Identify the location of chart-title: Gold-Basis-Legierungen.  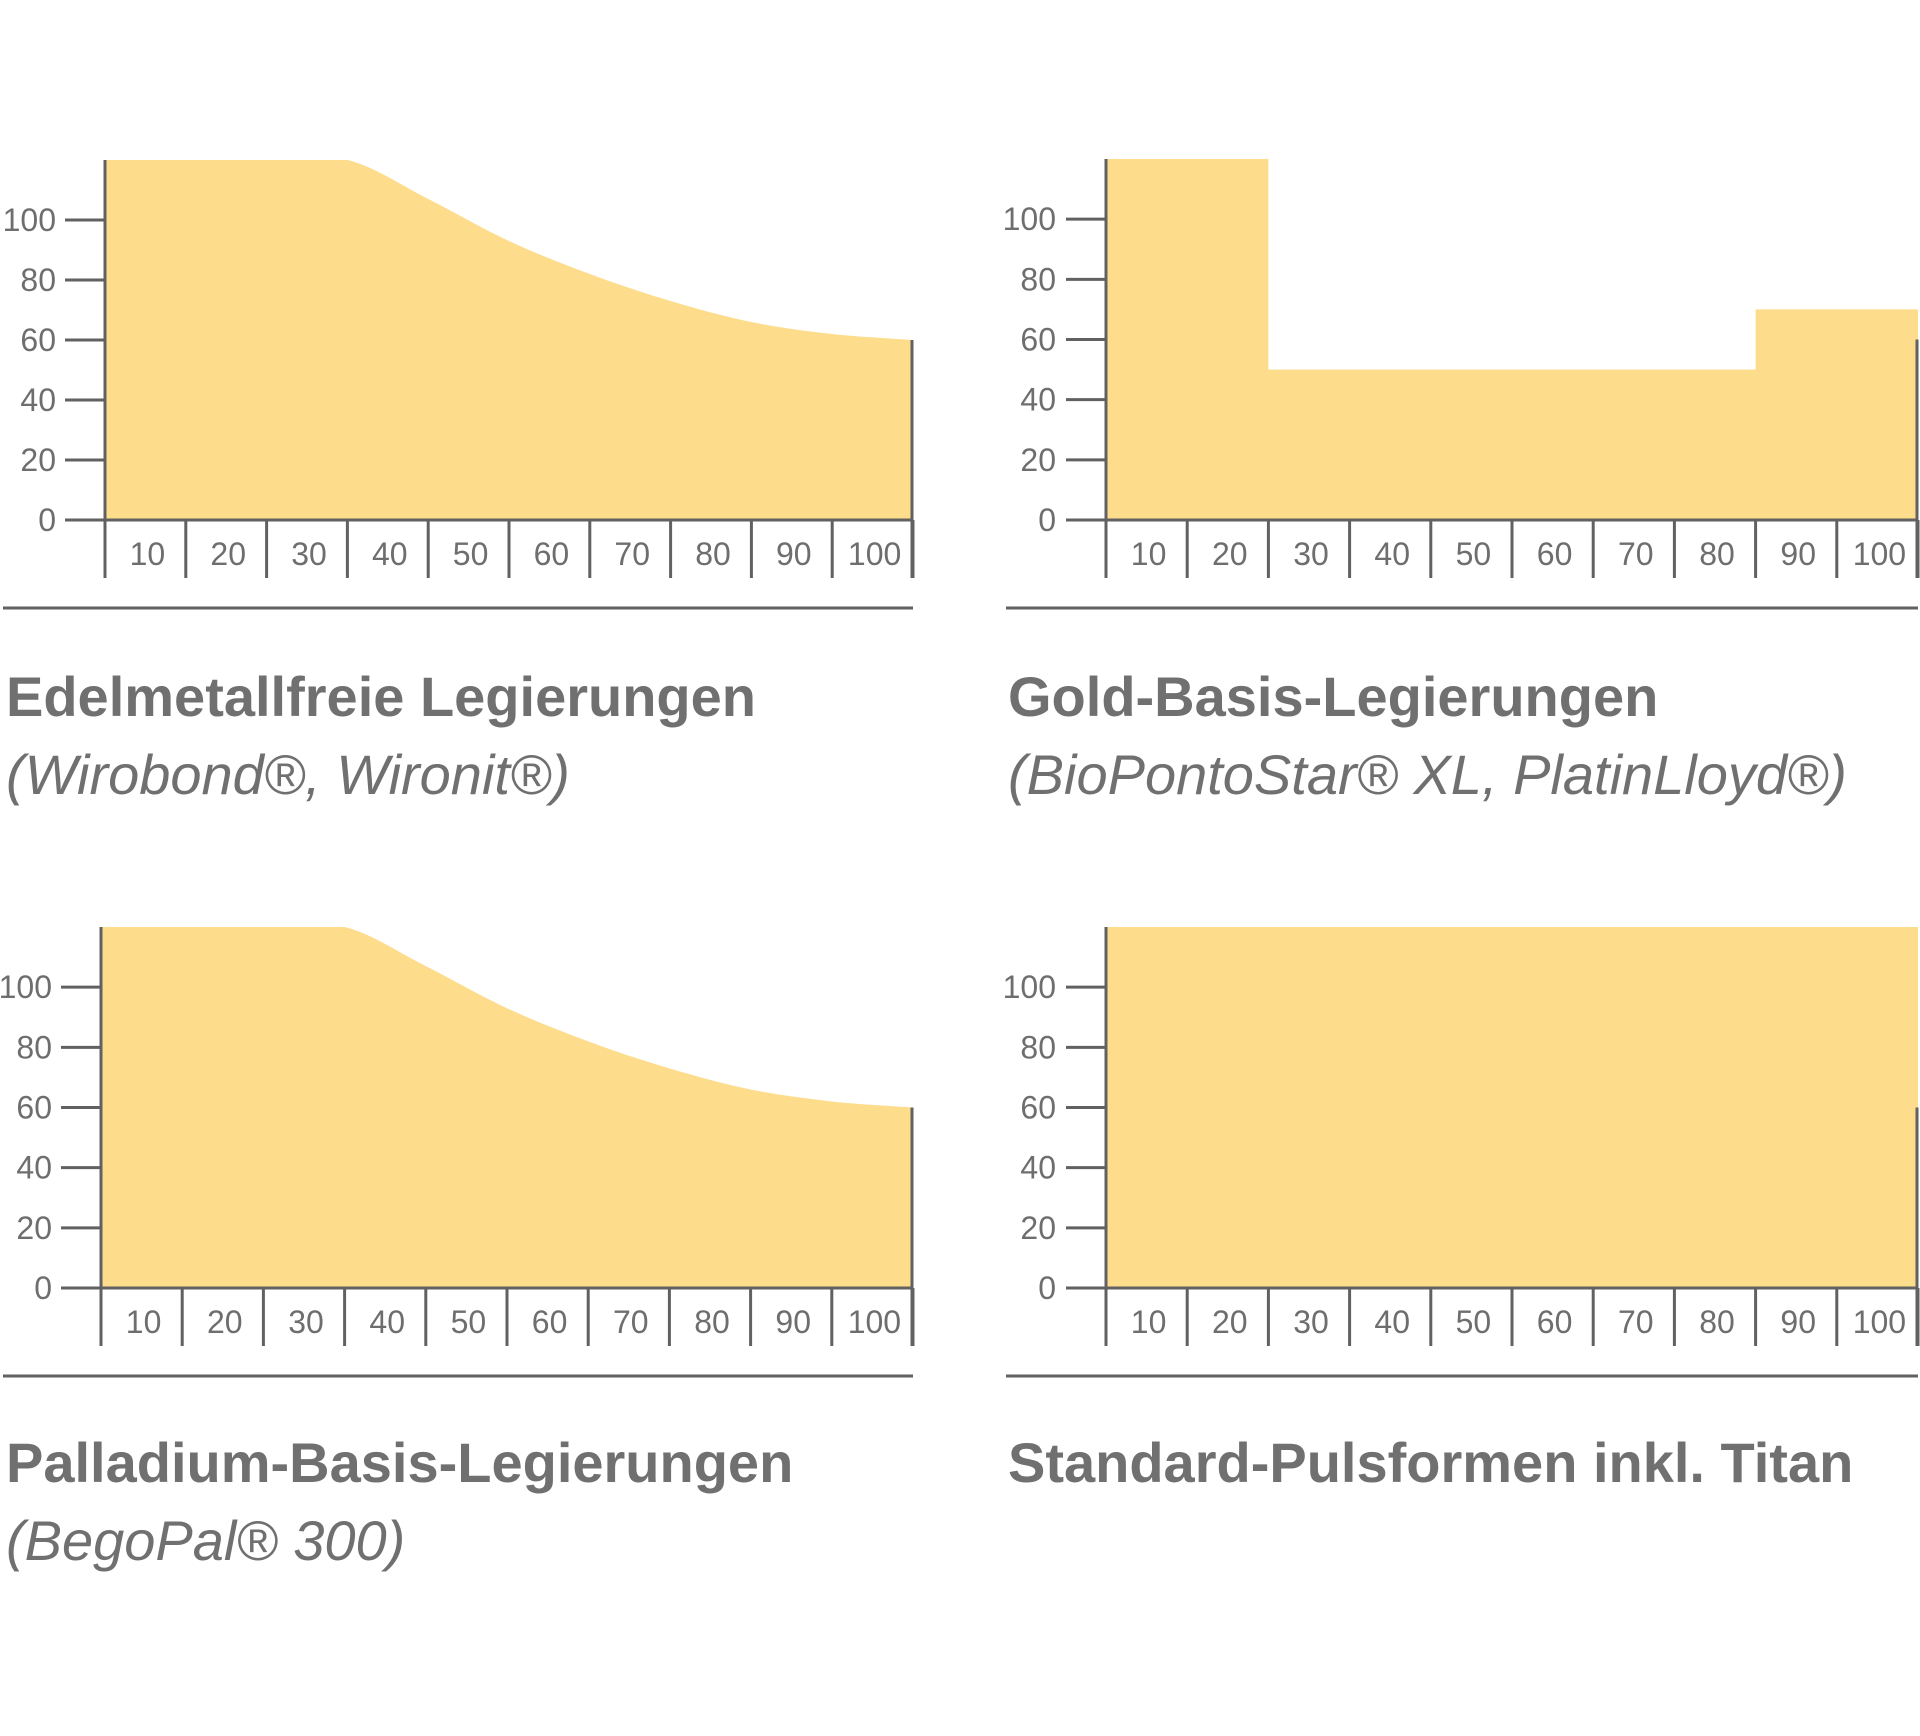
(1333, 696).